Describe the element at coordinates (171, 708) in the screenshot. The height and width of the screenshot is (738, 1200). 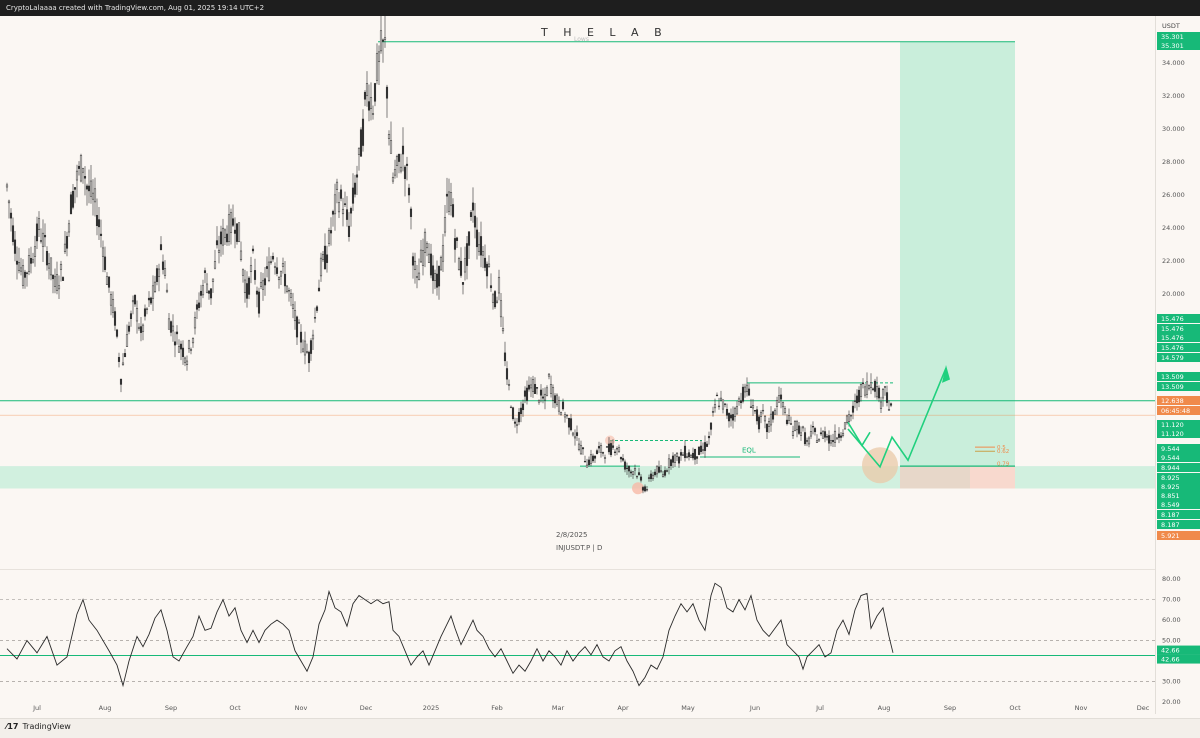
I see `x-tick: Sep` at that location.